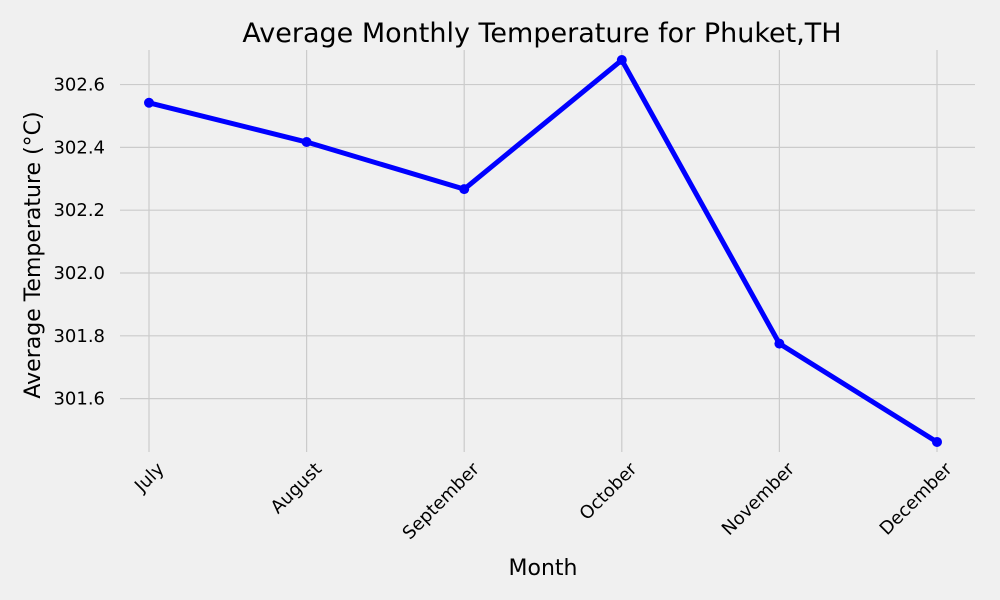  What do you see at coordinates (79, 210) in the screenshot?
I see `y-tick-label: 302.2` at bounding box center [79, 210].